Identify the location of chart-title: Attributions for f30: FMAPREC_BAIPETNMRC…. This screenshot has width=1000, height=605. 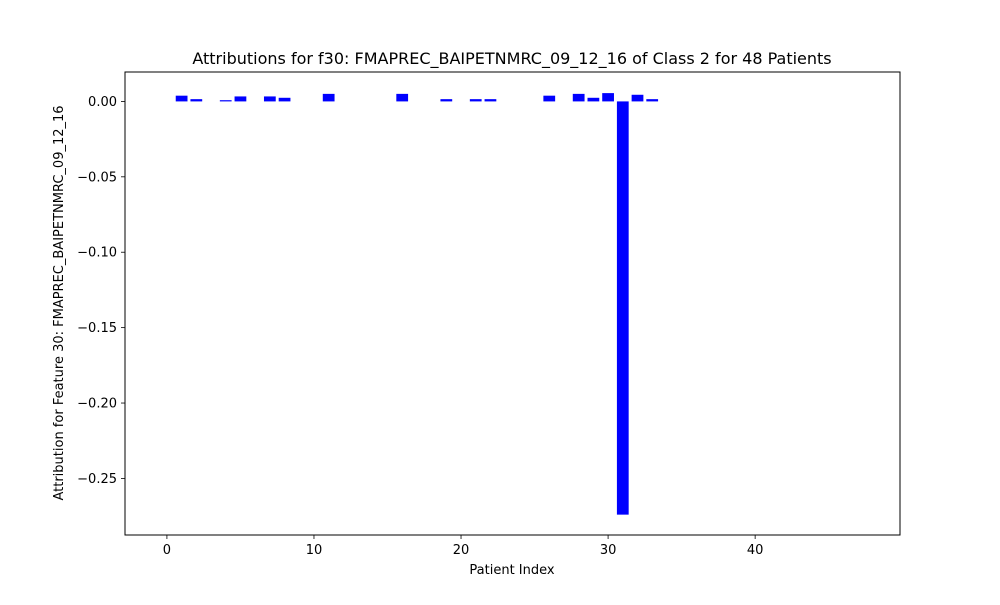
(511, 59).